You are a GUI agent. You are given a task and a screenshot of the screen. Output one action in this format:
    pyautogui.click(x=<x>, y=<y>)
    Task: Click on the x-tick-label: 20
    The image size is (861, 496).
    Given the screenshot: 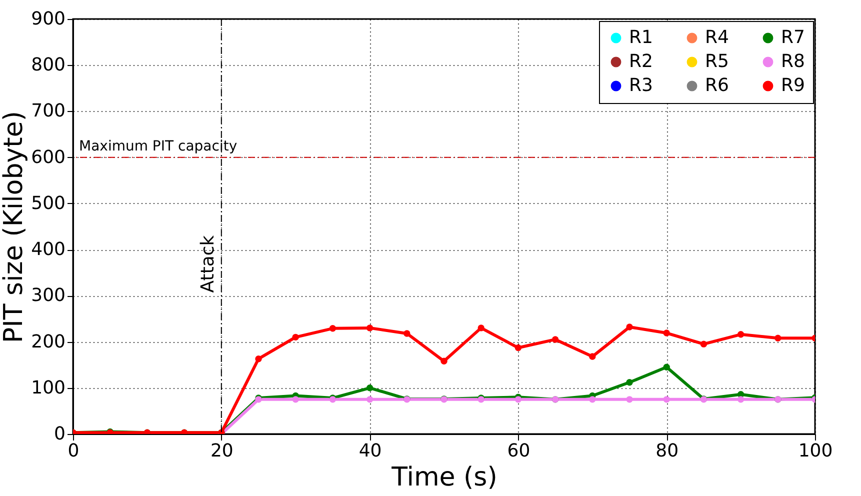 What is the action you would take?
    pyautogui.click(x=222, y=451)
    